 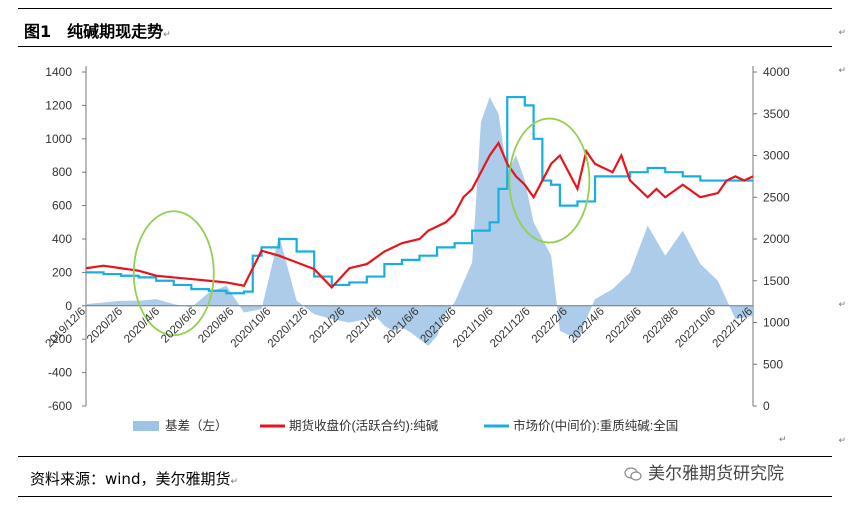 I want to click on left-tick-label: 1400, so click(x=58, y=72).